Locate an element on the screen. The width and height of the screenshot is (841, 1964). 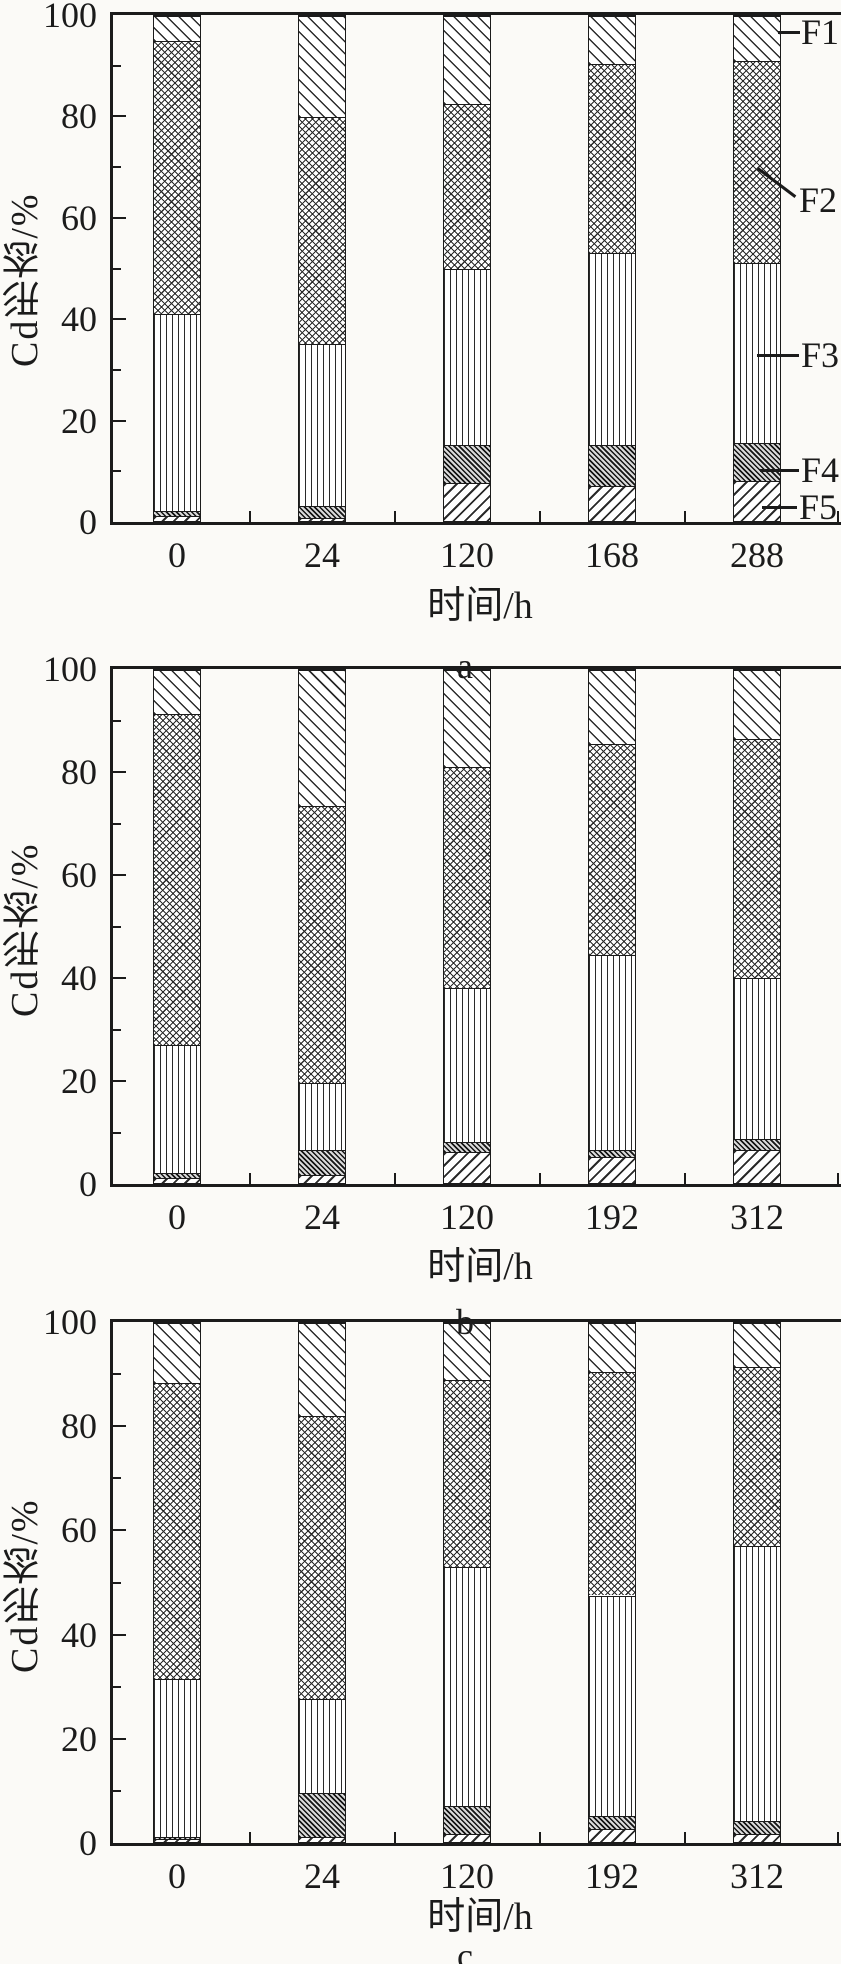
x-axis-tick-label: 288 is located at coordinates (757, 555).